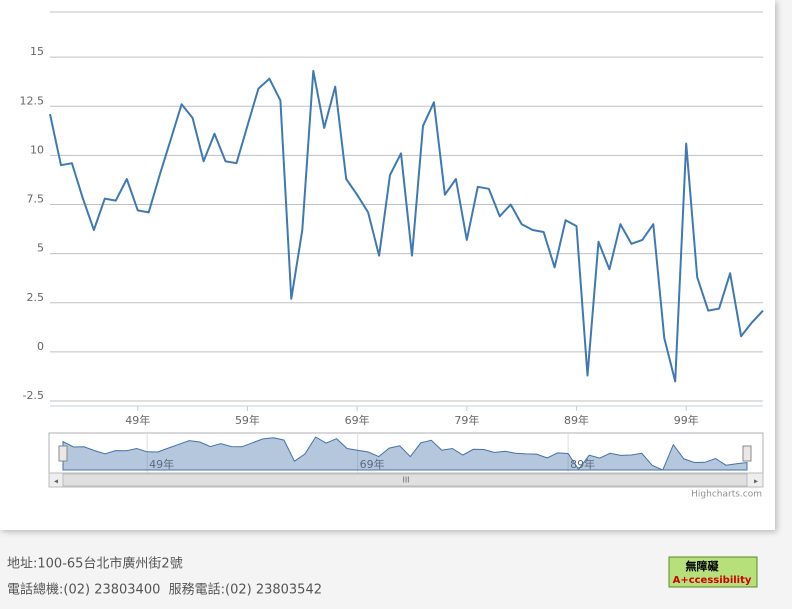 The height and width of the screenshot is (609, 792). Describe the element at coordinates (712, 580) in the screenshot. I see `badge-text: A+ccessibility` at that location.